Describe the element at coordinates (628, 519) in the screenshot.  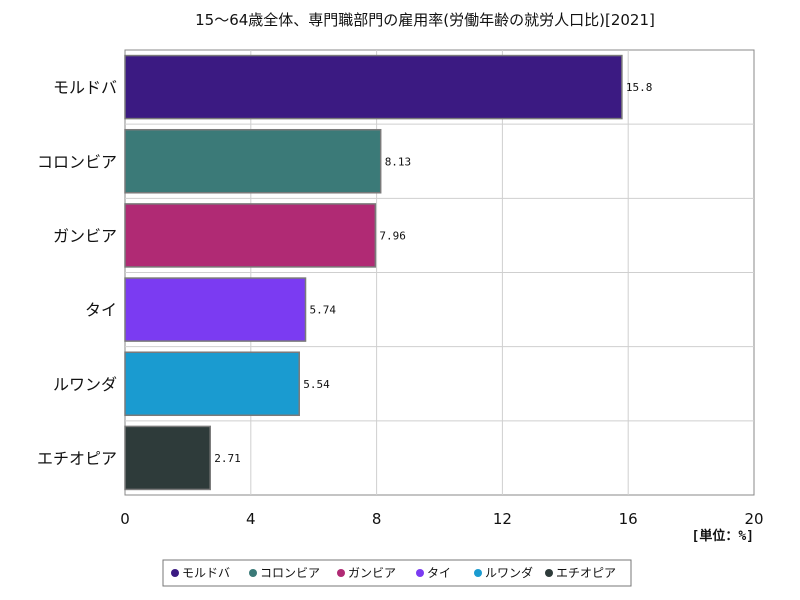
I see `x-tick-label: 16` at that location.